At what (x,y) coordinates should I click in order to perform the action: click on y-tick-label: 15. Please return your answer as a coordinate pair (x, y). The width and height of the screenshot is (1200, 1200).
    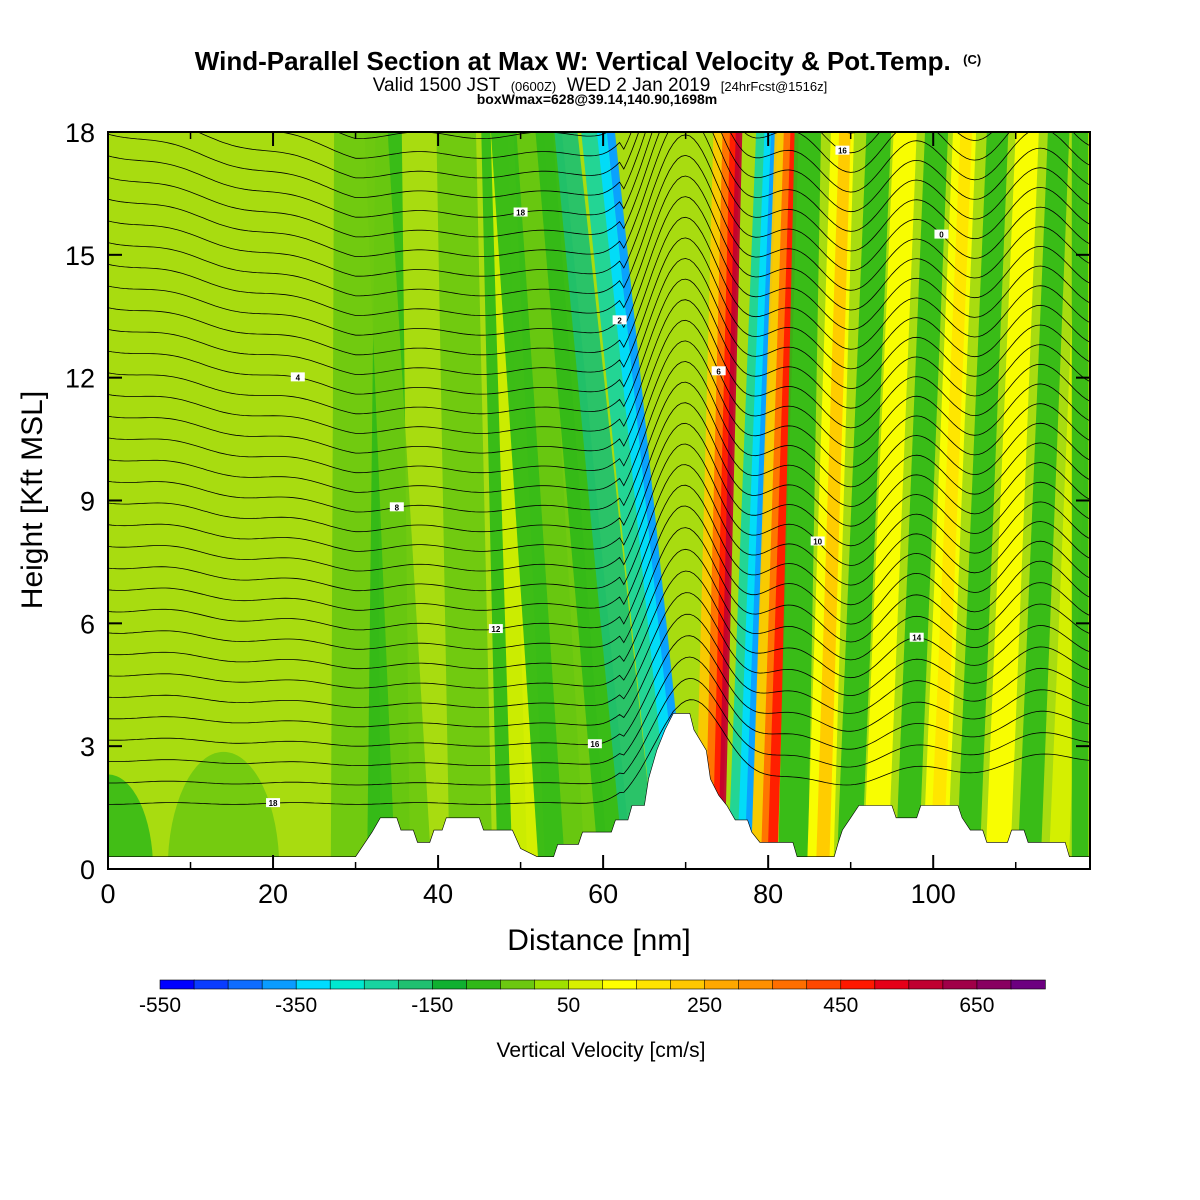
    Looking at the image, I should click on (80, 256).